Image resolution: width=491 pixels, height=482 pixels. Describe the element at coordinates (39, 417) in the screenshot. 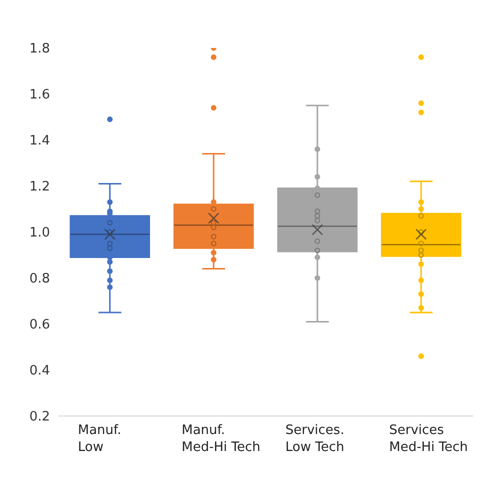

I see `y-tick-label: 0.2` at that location.